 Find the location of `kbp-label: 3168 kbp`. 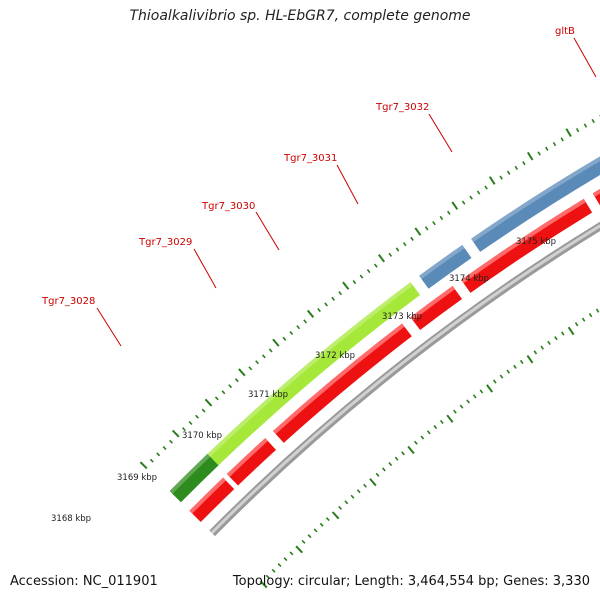

kbp-label: 3168 kbp is located at coordinates (71, 519).